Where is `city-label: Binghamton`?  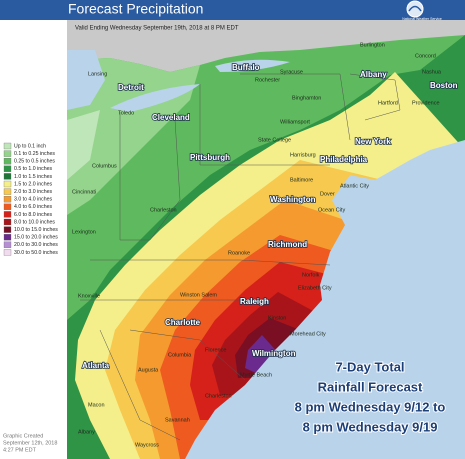 city-label: Binghamton is located at coordinates (306, 98).